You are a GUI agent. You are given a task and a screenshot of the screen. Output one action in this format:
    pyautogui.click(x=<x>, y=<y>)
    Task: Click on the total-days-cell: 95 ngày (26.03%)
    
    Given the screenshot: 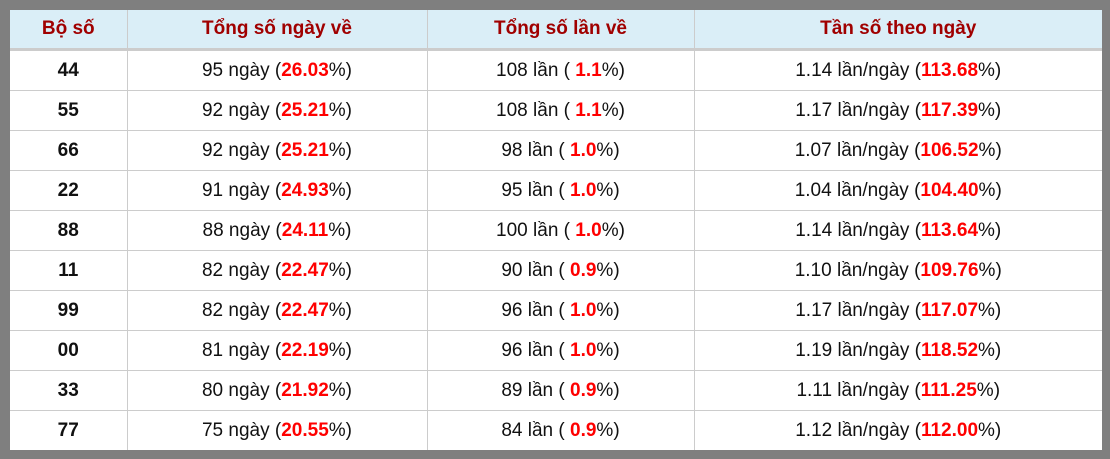 What is the action you would take?
    pyautogui.click(x=277, y=70)
    